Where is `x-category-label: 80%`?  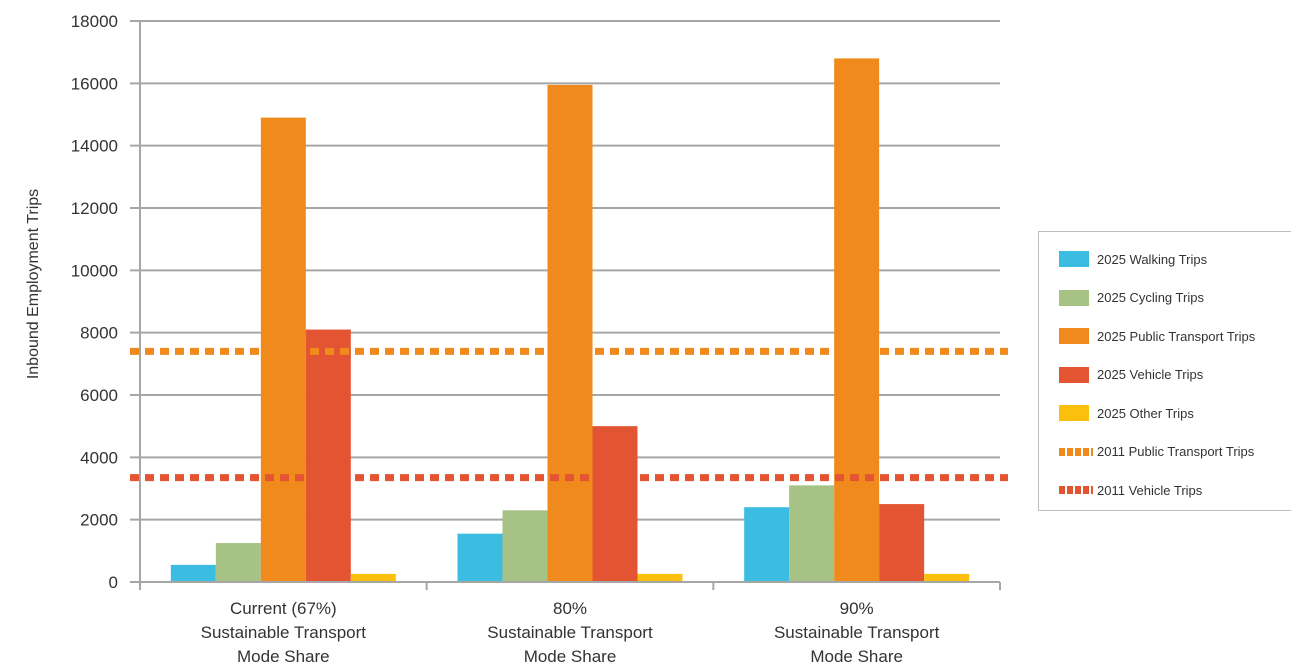
x-category-label: 80% is located at coordinates (570, 608).